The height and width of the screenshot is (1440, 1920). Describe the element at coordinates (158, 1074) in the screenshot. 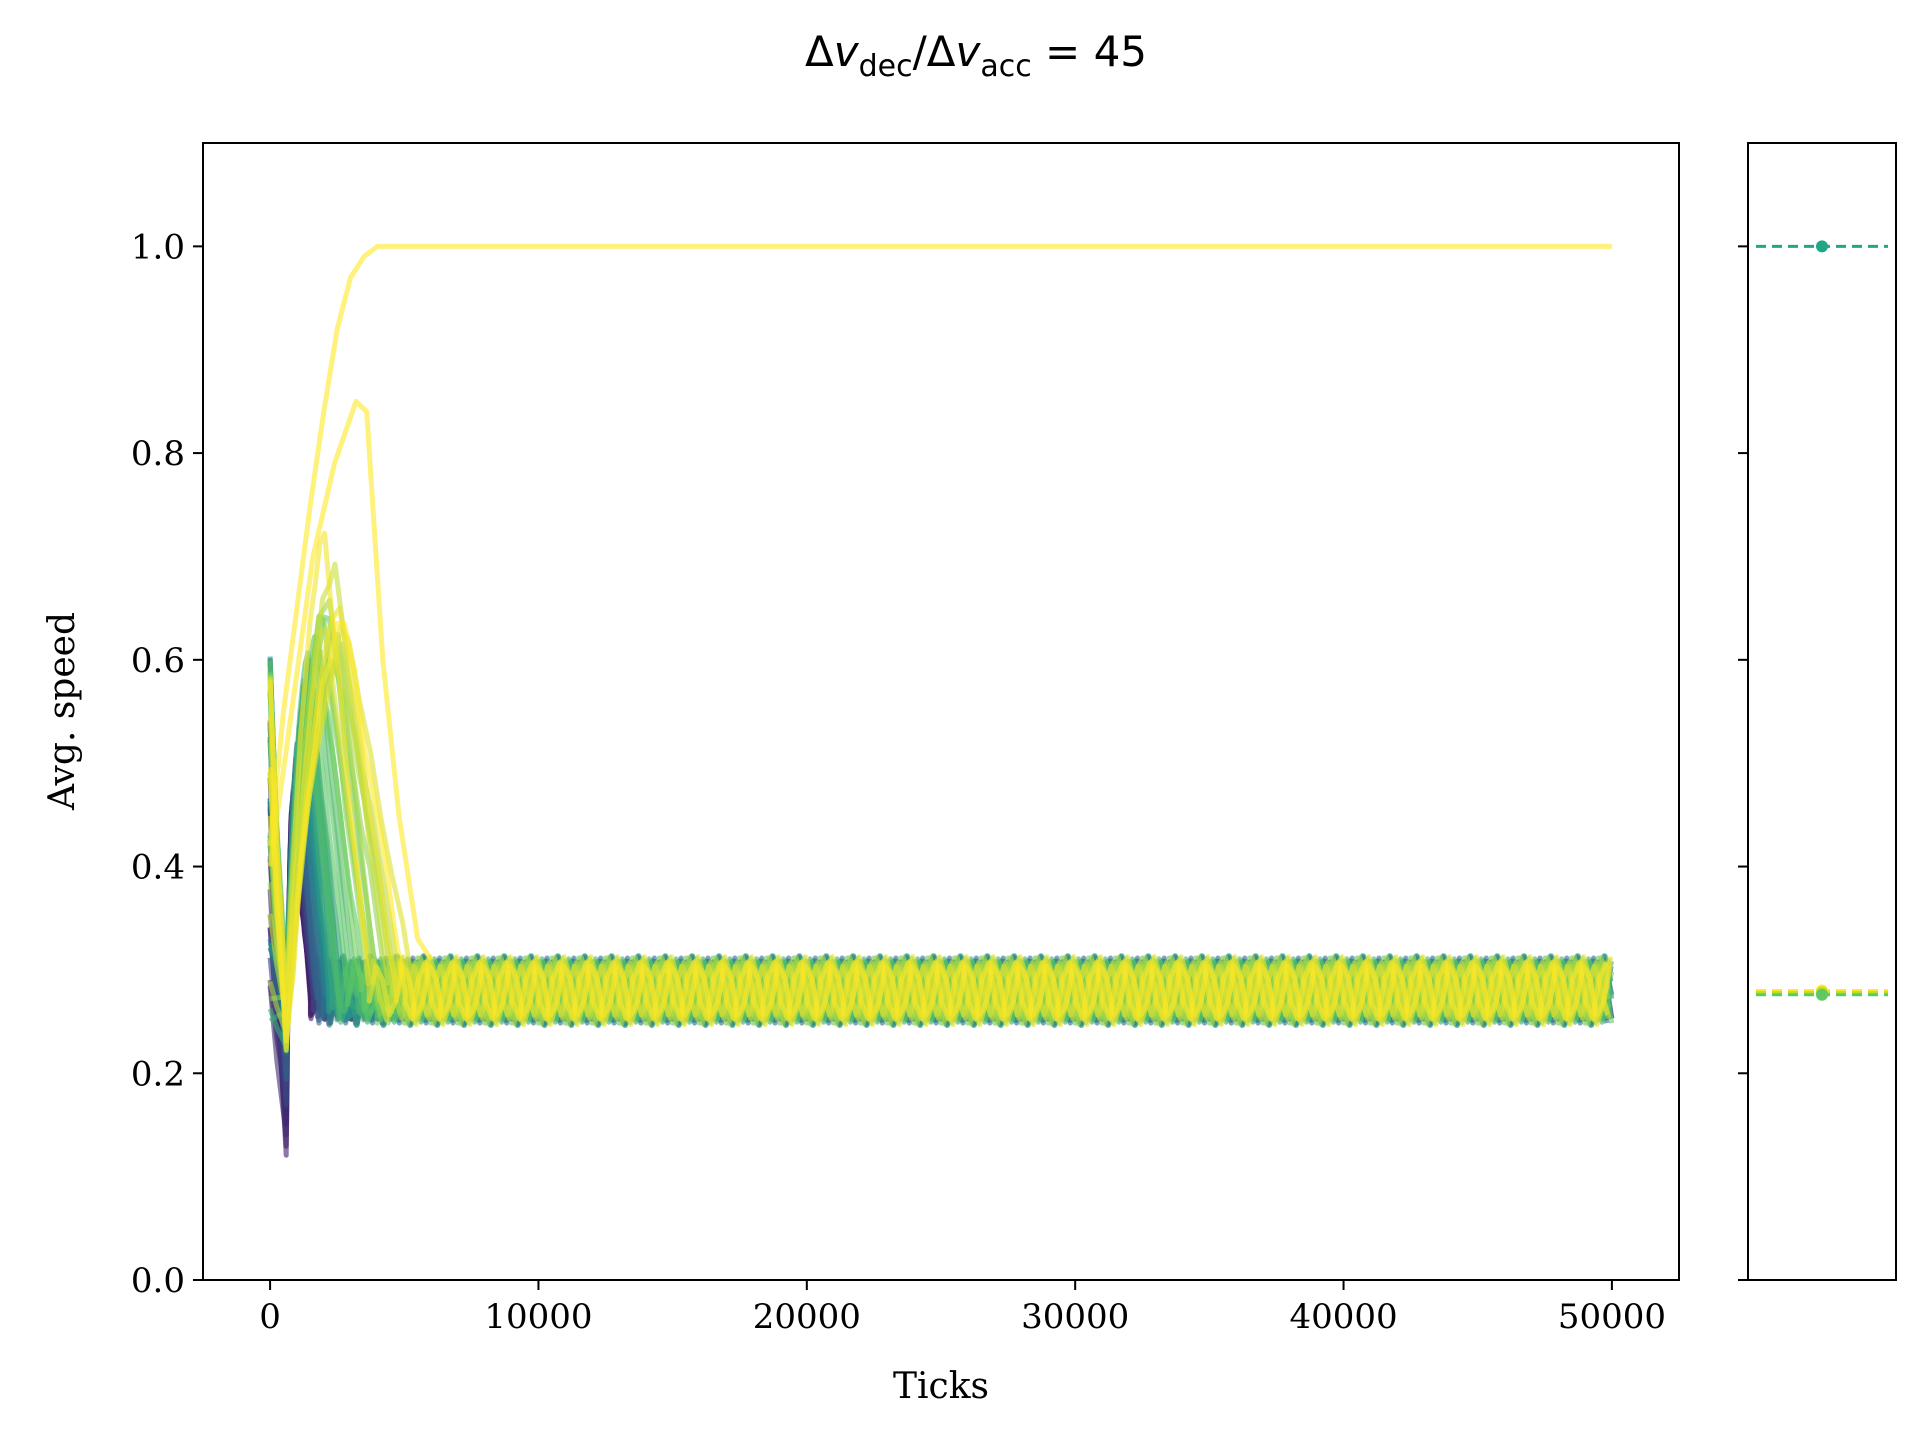

I see `y-tick-label: 0.2` at that location.